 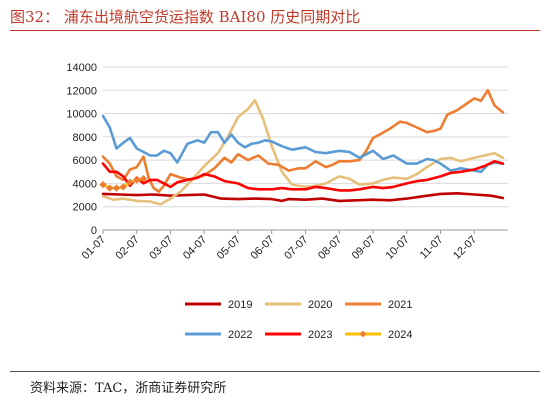 I want to click on x-tick-label: 12-07, so click(x=465, y=248).